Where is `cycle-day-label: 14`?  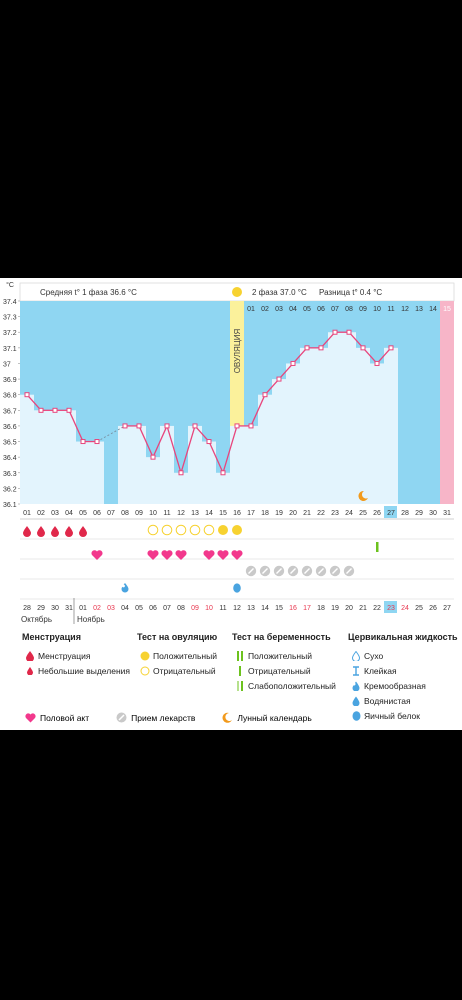 cycle-day-label: 14 is located at coordinates (209, 513).